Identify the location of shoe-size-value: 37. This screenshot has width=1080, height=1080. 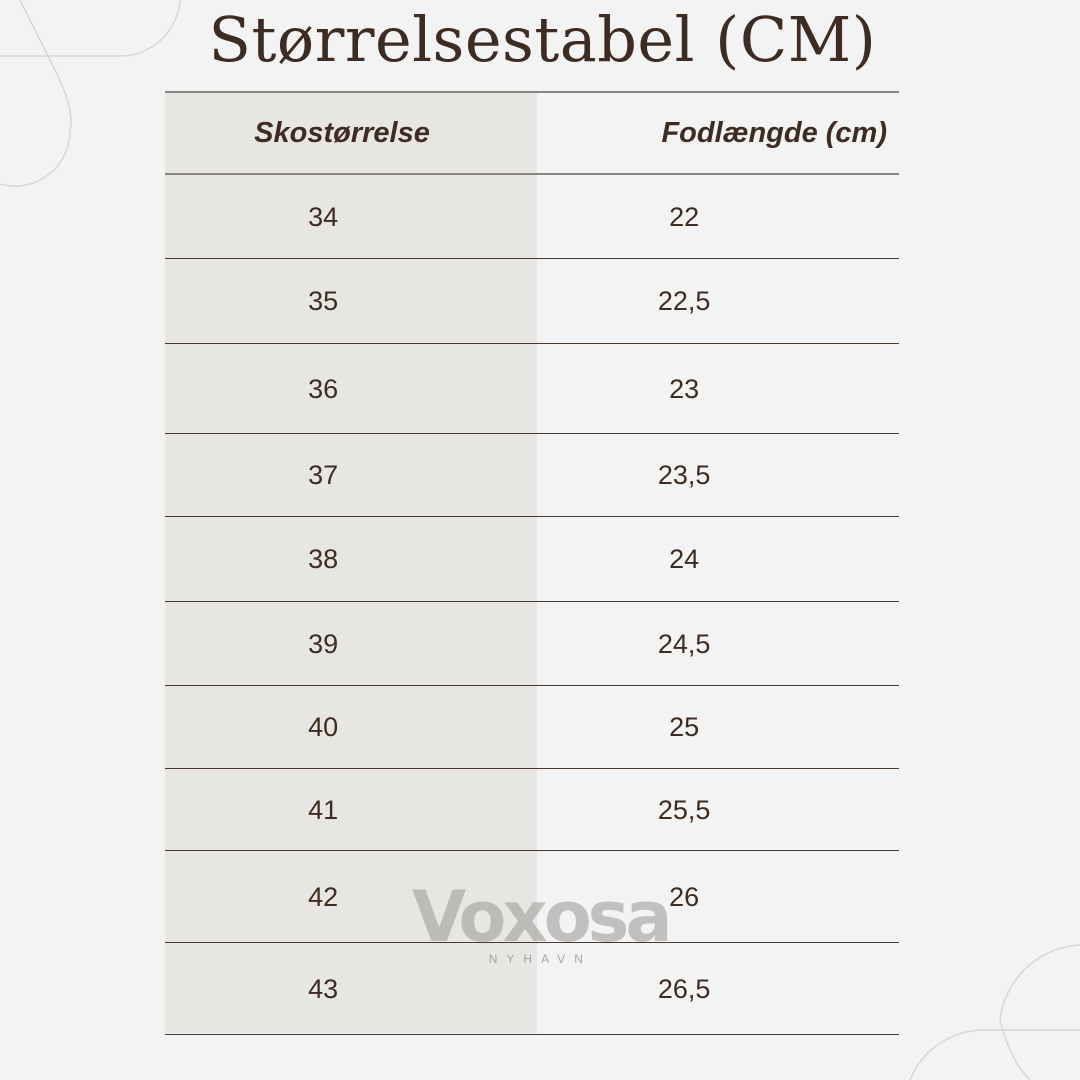
(323, 475).